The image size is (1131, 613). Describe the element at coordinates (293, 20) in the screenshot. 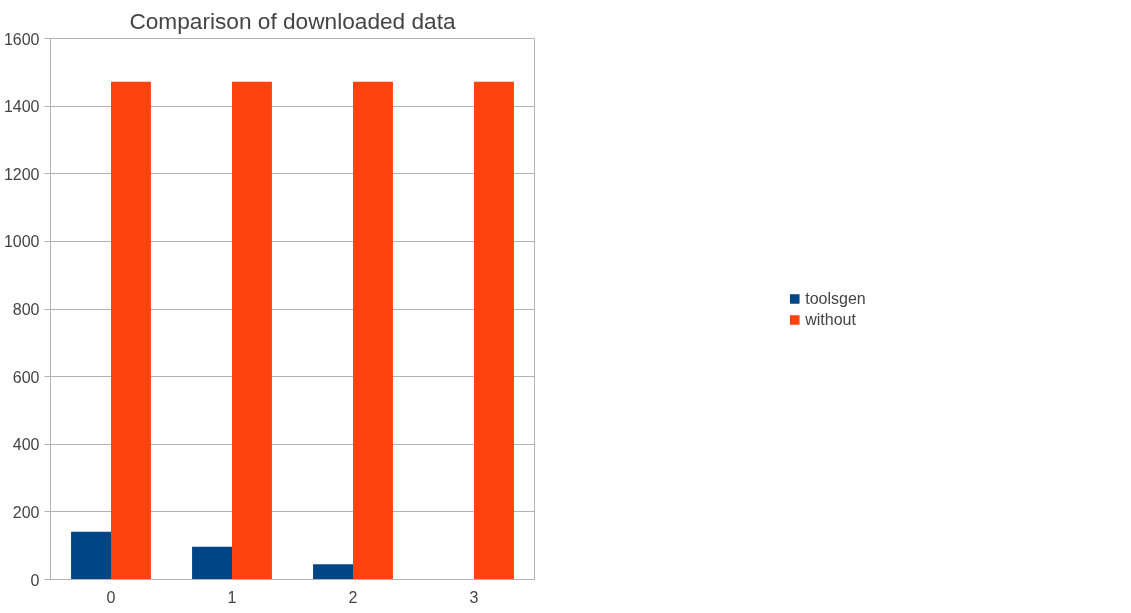

I see `chart-title: Comparison of downloaded data` at that location.